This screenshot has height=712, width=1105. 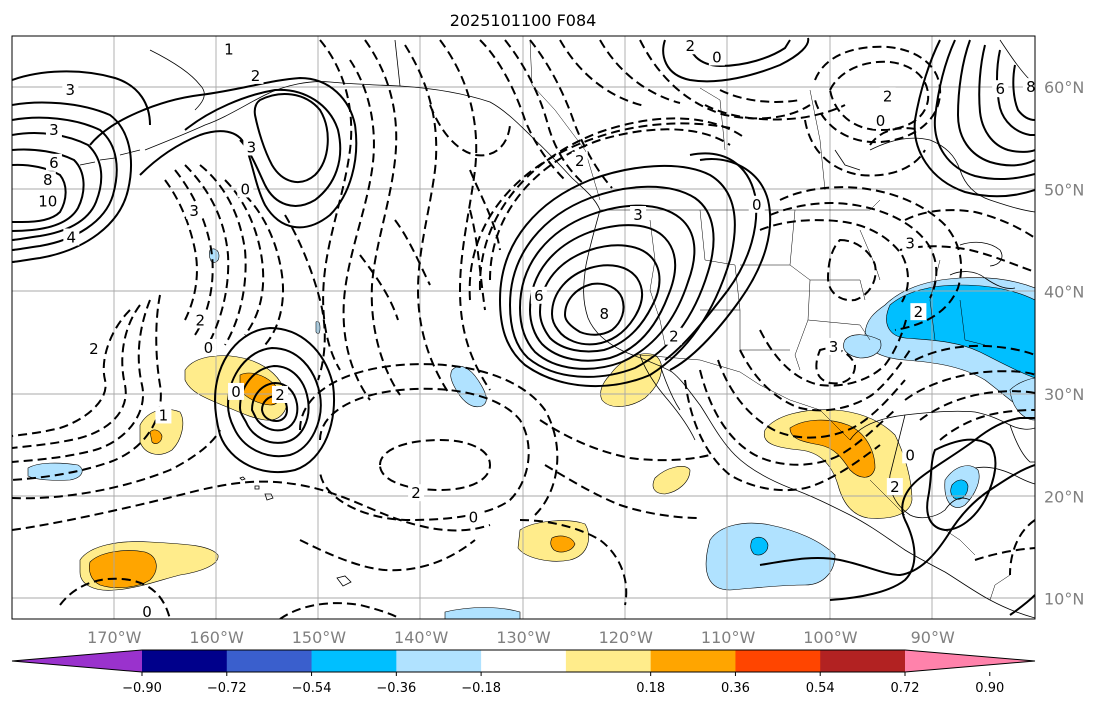 I want to click on lon-label: 140°W, so click(x=421, y=637).